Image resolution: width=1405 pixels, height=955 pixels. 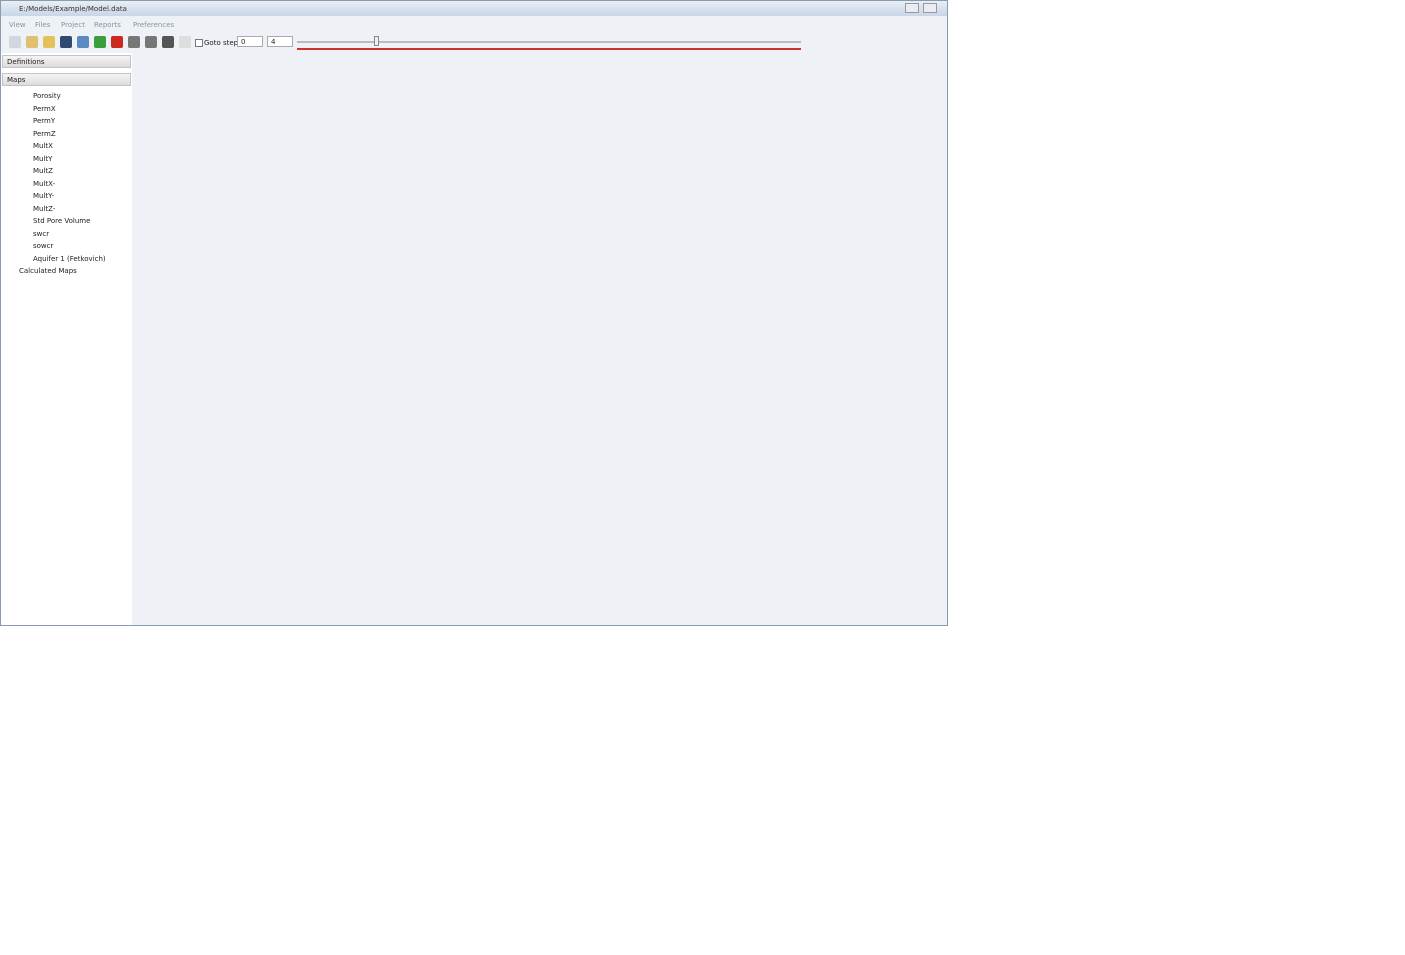 What do you see at coordinates (107, 25) in the screenshot?
I see `menu-item: Reports` at bounding box center [107, 25].